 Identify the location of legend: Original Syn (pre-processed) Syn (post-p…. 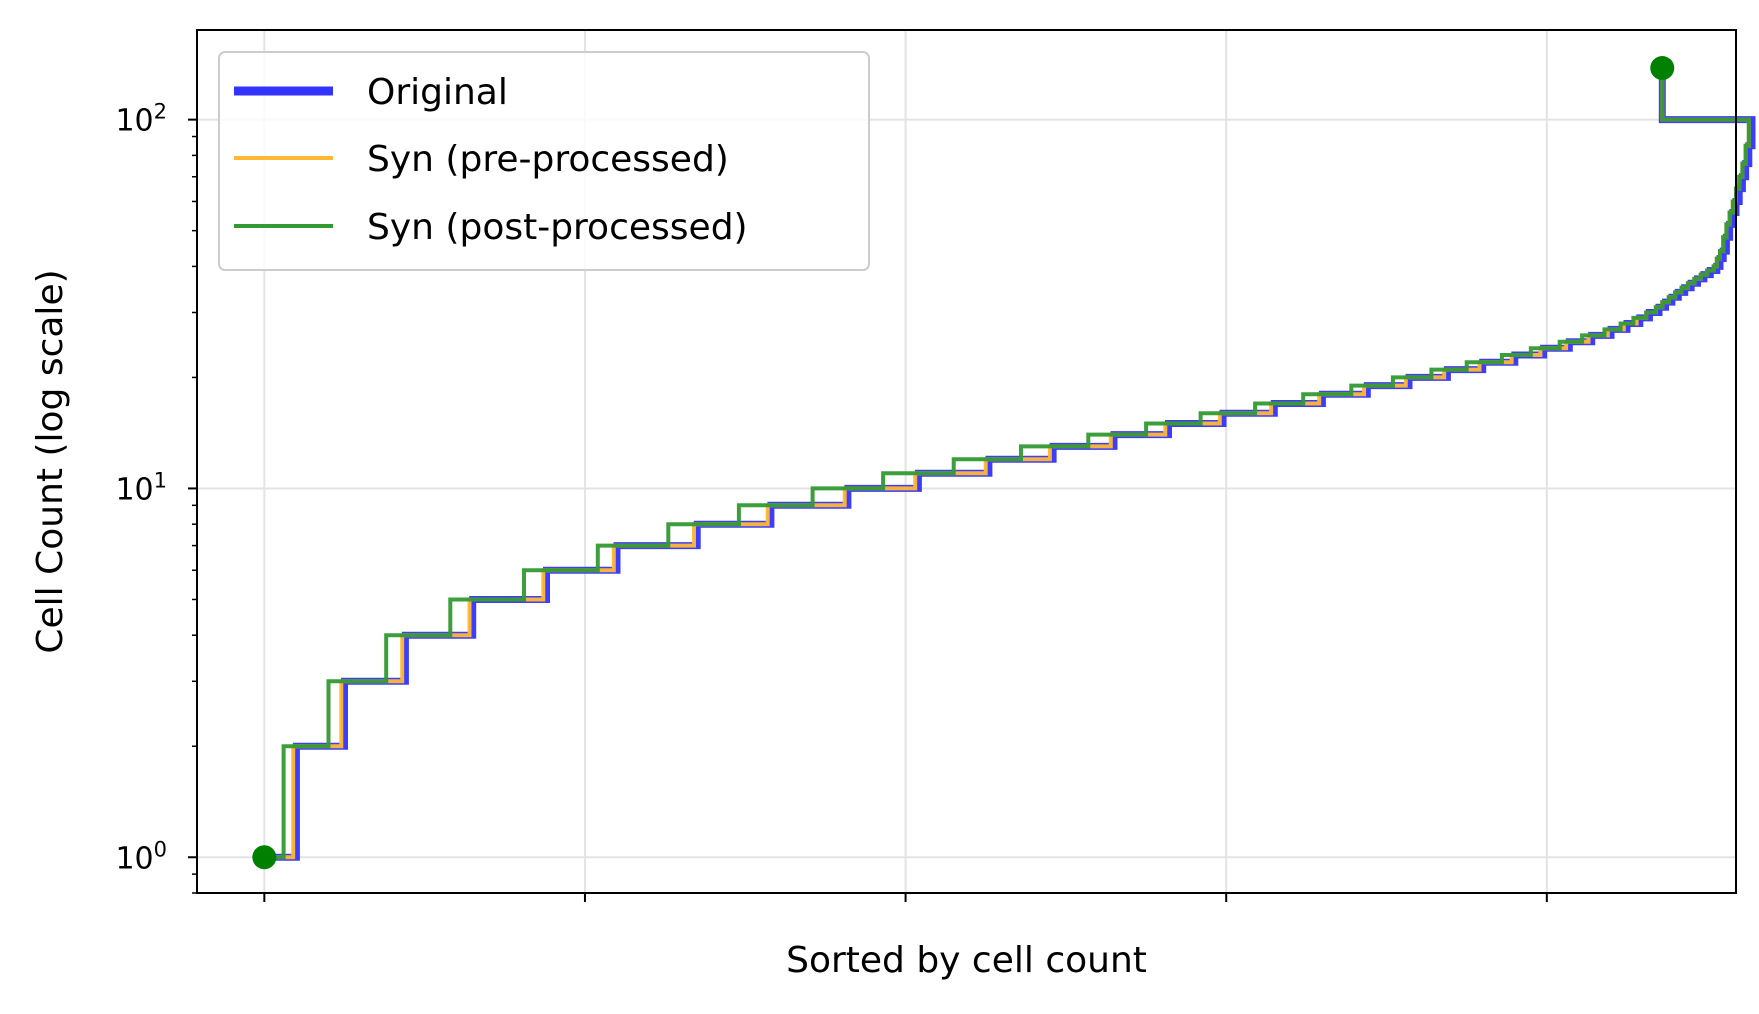
(544, 161).